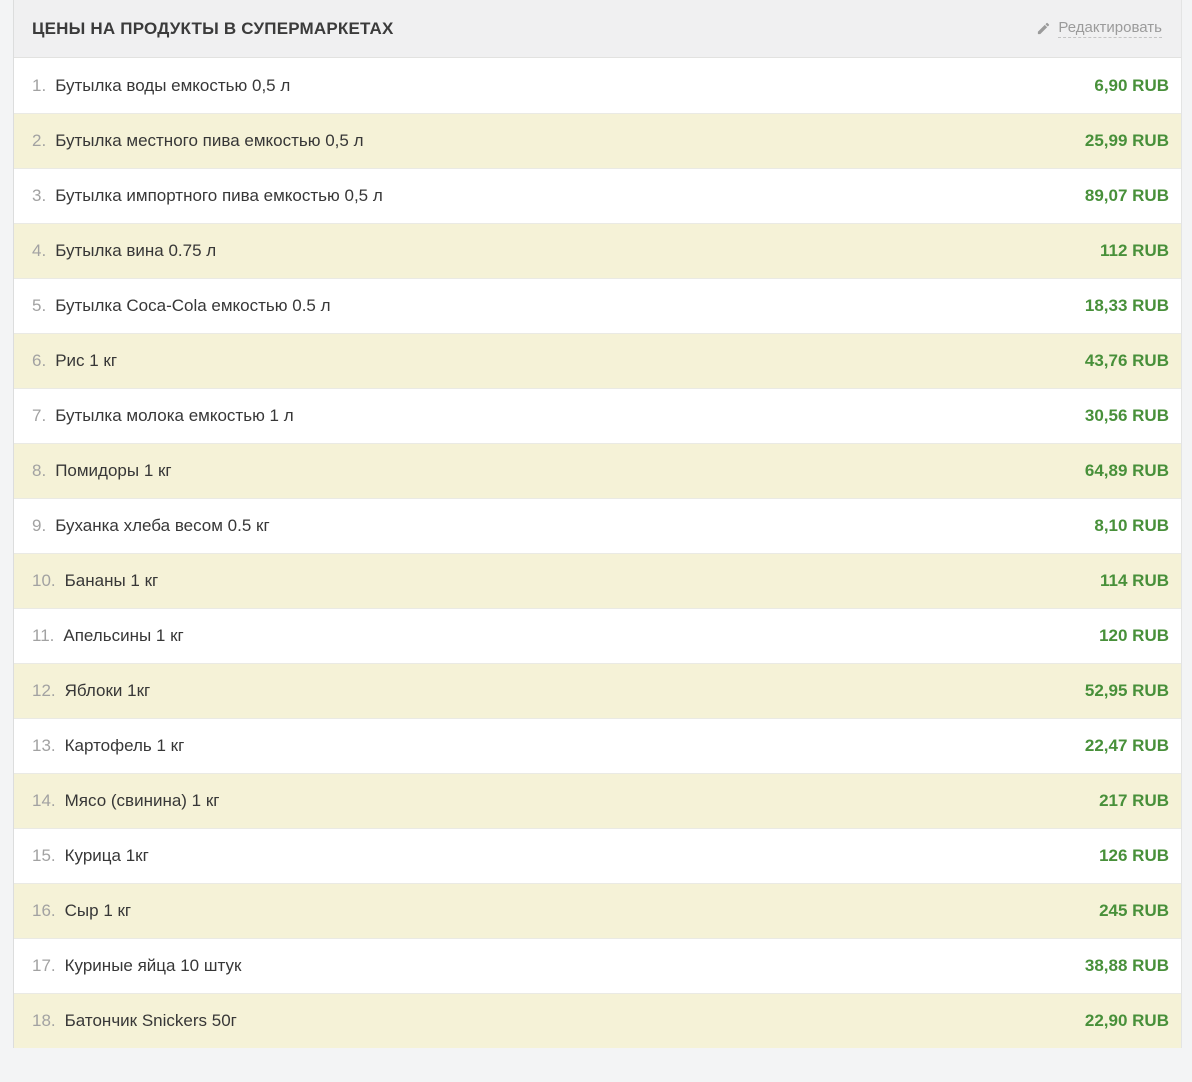  I want to click on row-number: 1., so click(39, 85).